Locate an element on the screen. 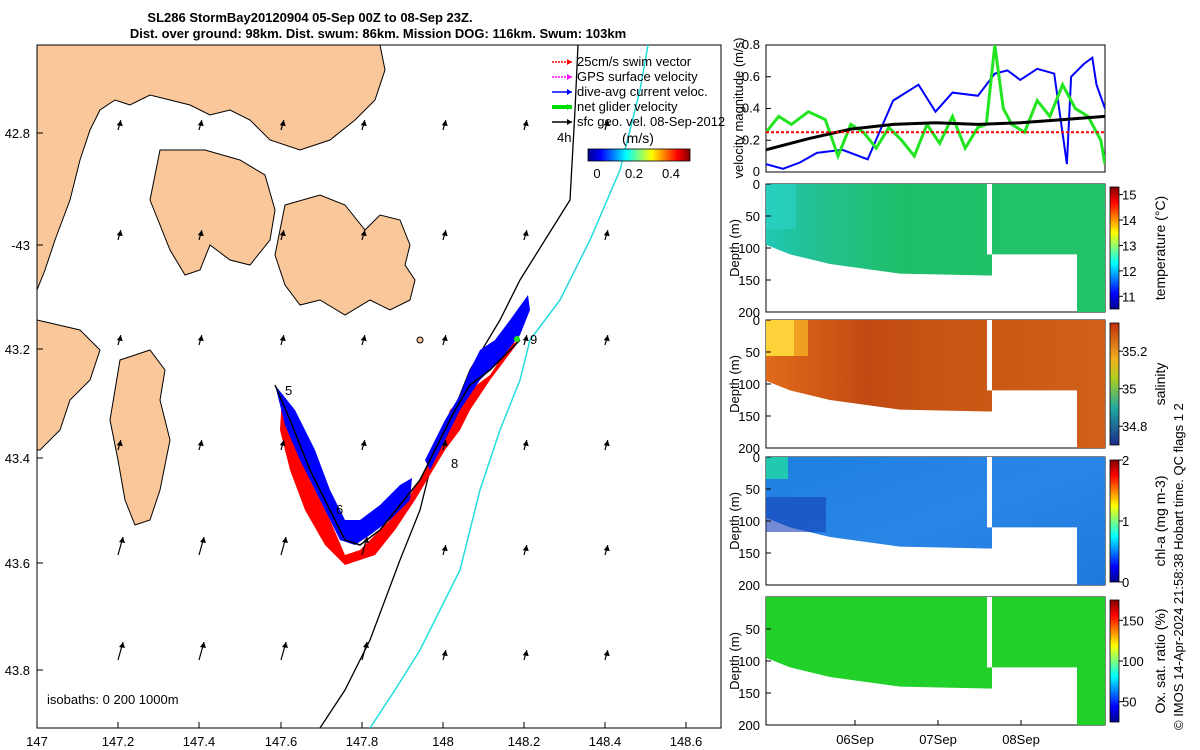  day-label-8: 8 is located at coordinates (454, 463).